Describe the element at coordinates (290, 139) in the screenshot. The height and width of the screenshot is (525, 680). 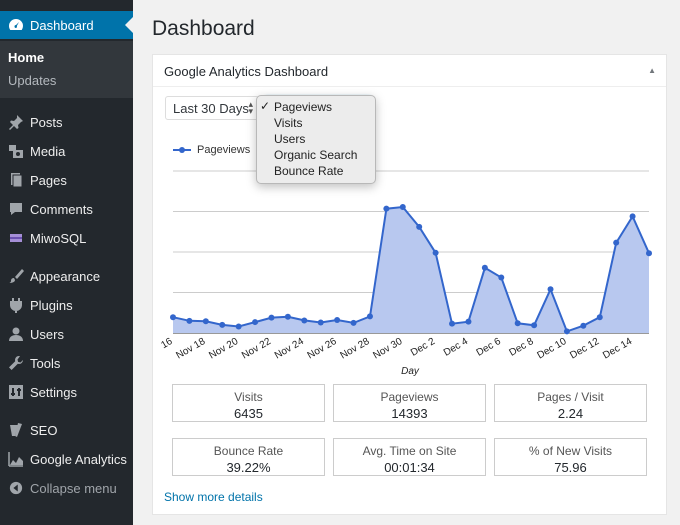
I see `option-users: Users` at that location.